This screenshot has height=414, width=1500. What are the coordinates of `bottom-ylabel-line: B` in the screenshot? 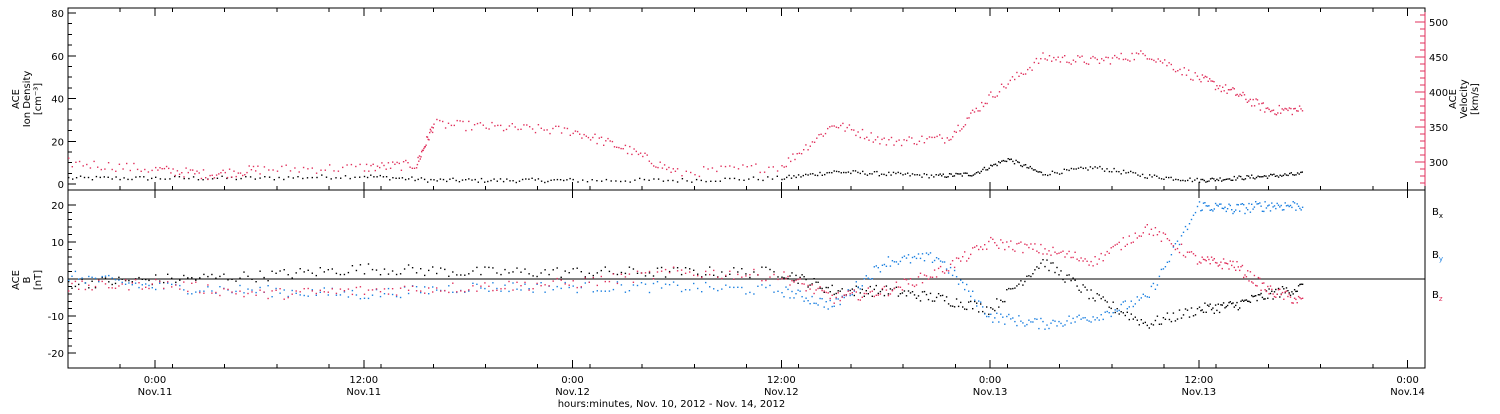 It's located at (27, 279).